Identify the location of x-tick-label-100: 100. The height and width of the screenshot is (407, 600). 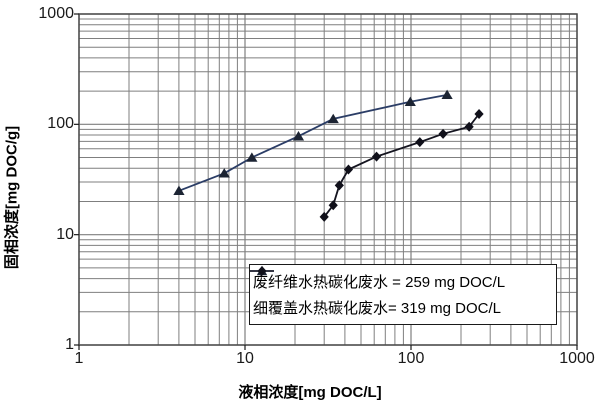
(411, 358).